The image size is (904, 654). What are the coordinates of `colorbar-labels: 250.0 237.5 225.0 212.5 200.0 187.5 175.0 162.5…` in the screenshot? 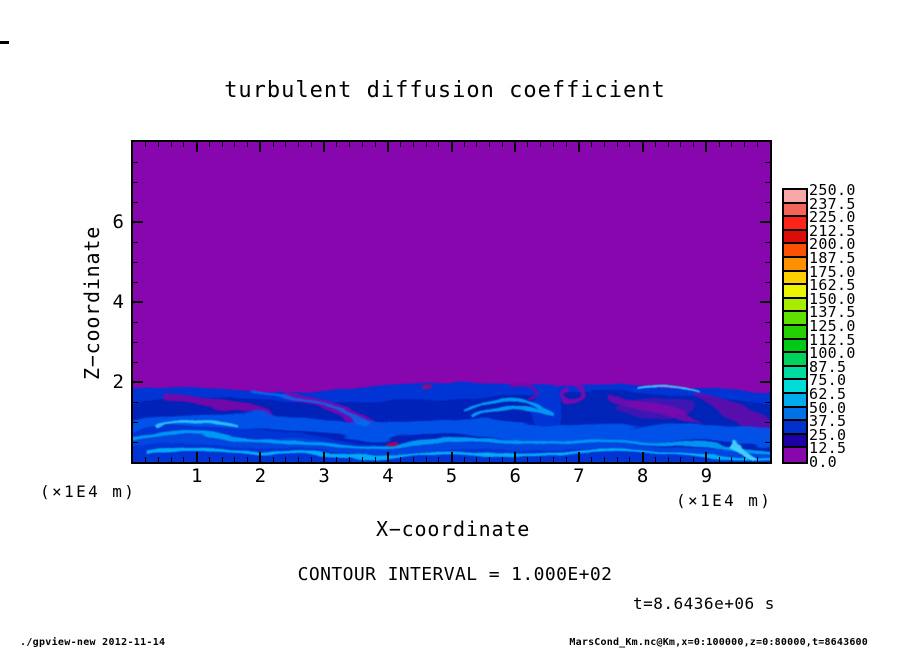 It's located at (839, 326).